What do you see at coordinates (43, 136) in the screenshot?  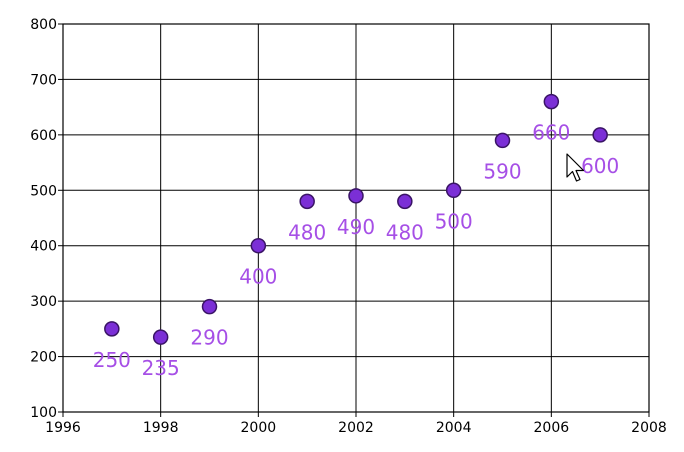 I see `y-tick-label: 600` at bounding box center [43, 136].